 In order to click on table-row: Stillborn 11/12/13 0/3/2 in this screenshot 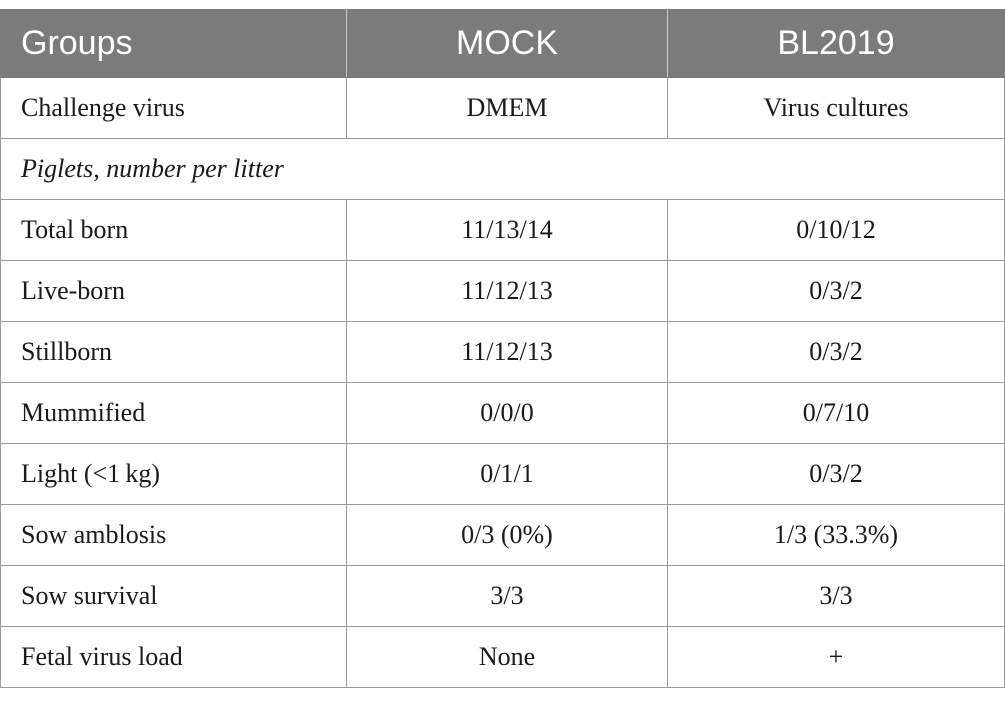, I will do `click(502, 352)`.